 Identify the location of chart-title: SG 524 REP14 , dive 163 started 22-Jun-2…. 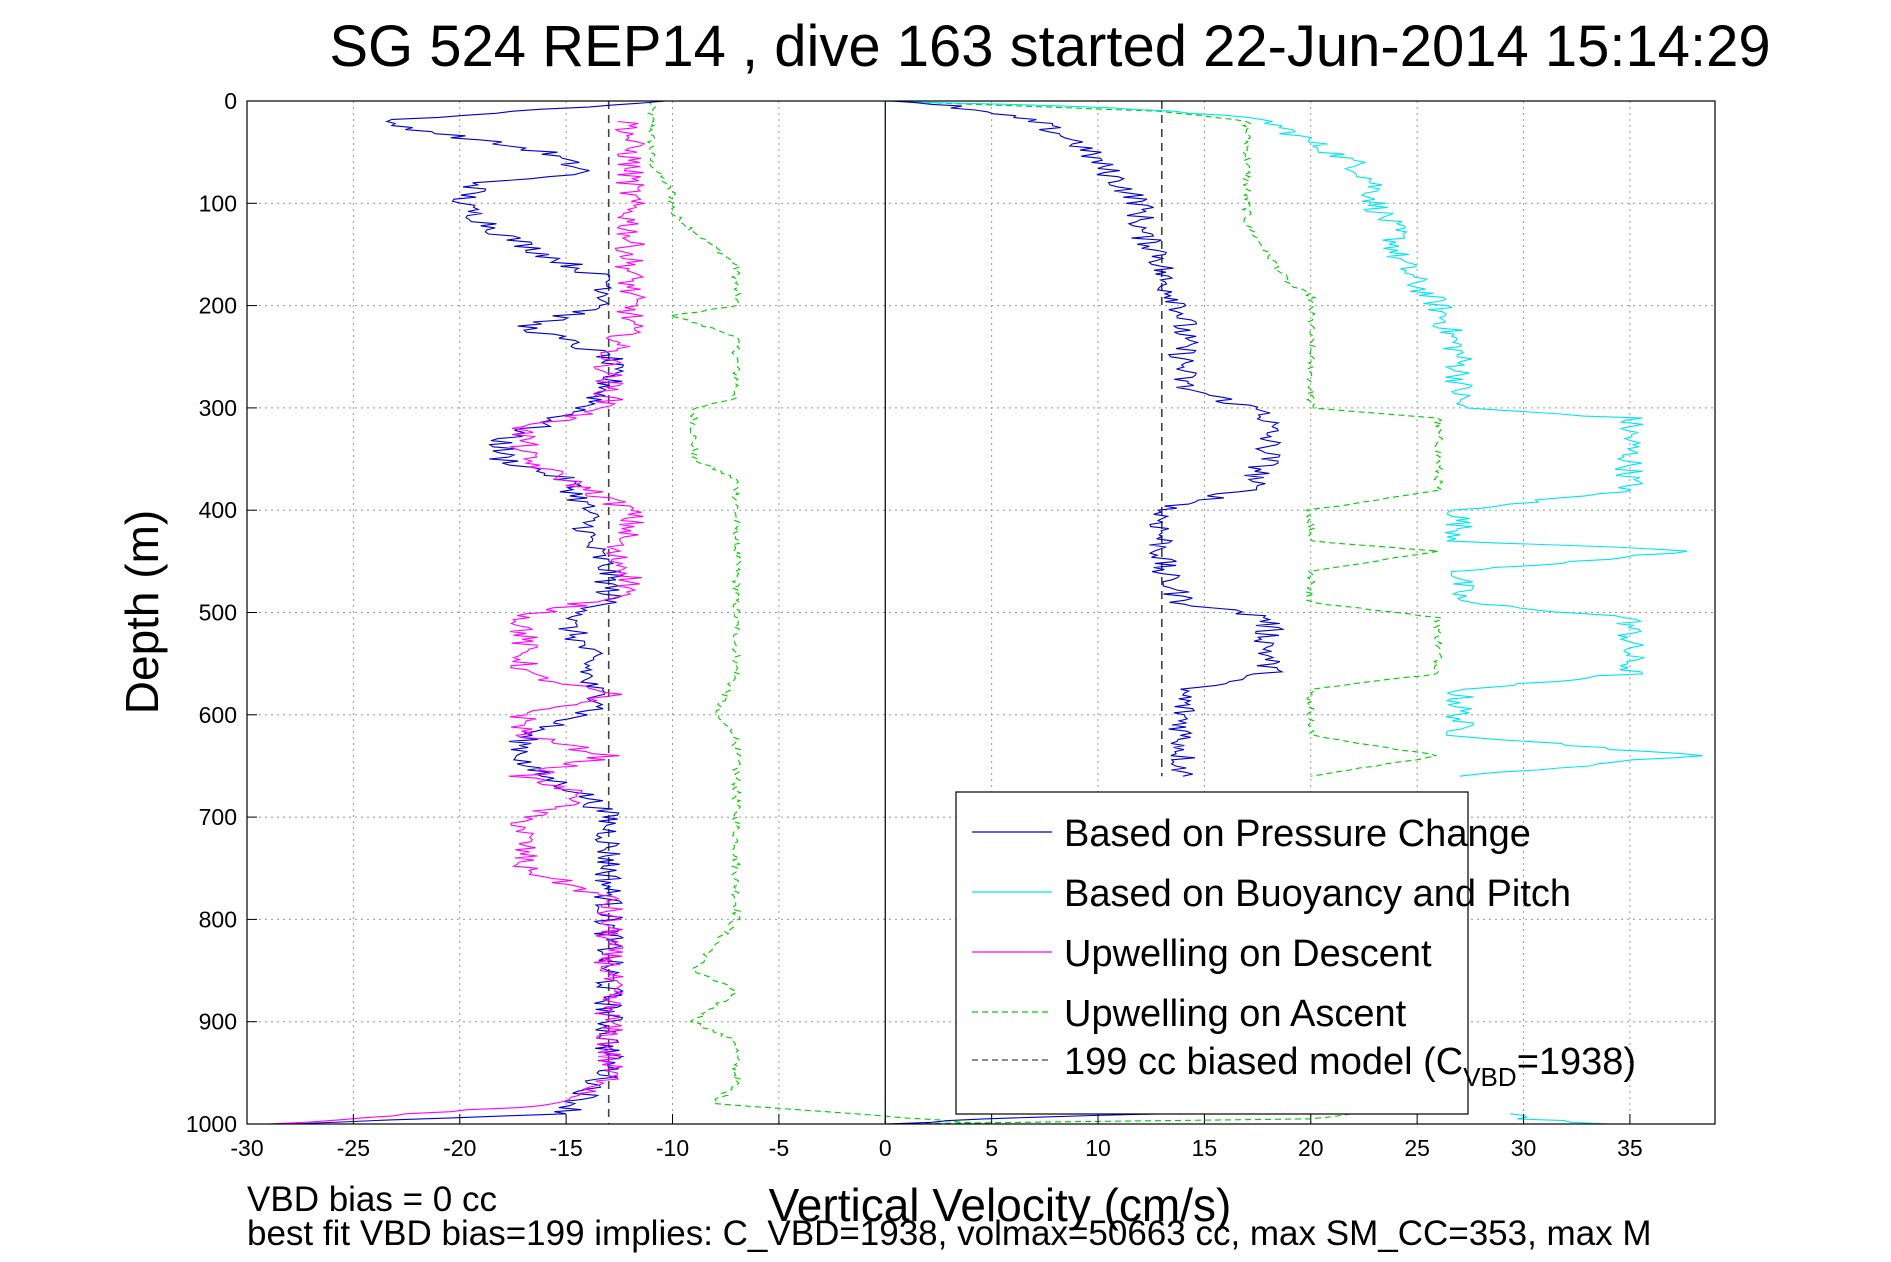
(1049, 46).